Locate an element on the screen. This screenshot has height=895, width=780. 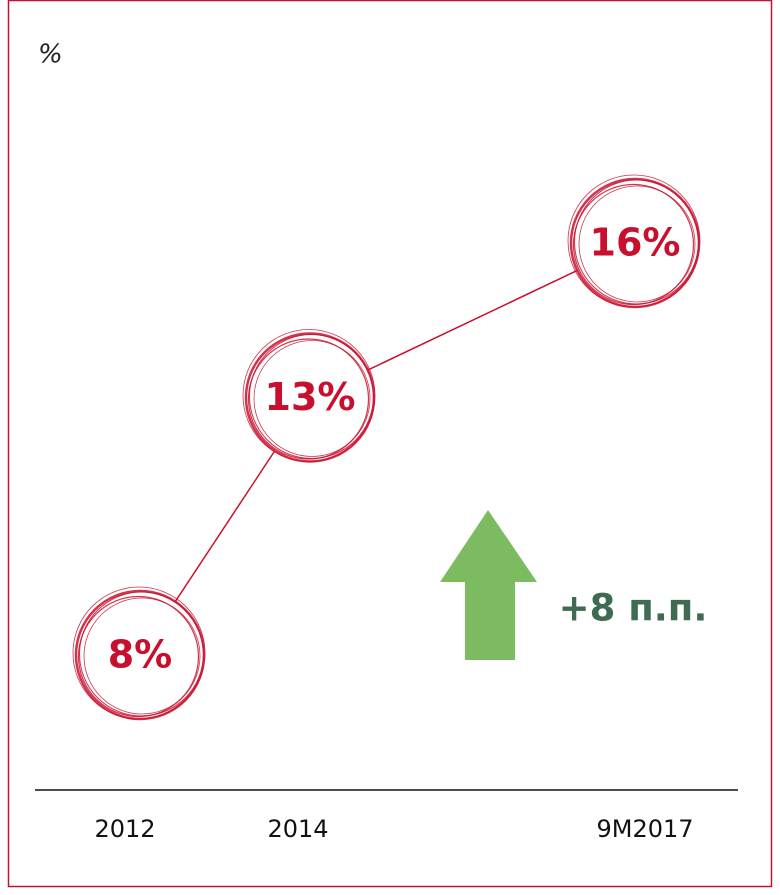
data-label: 16% is located at coordinates (635, 243).